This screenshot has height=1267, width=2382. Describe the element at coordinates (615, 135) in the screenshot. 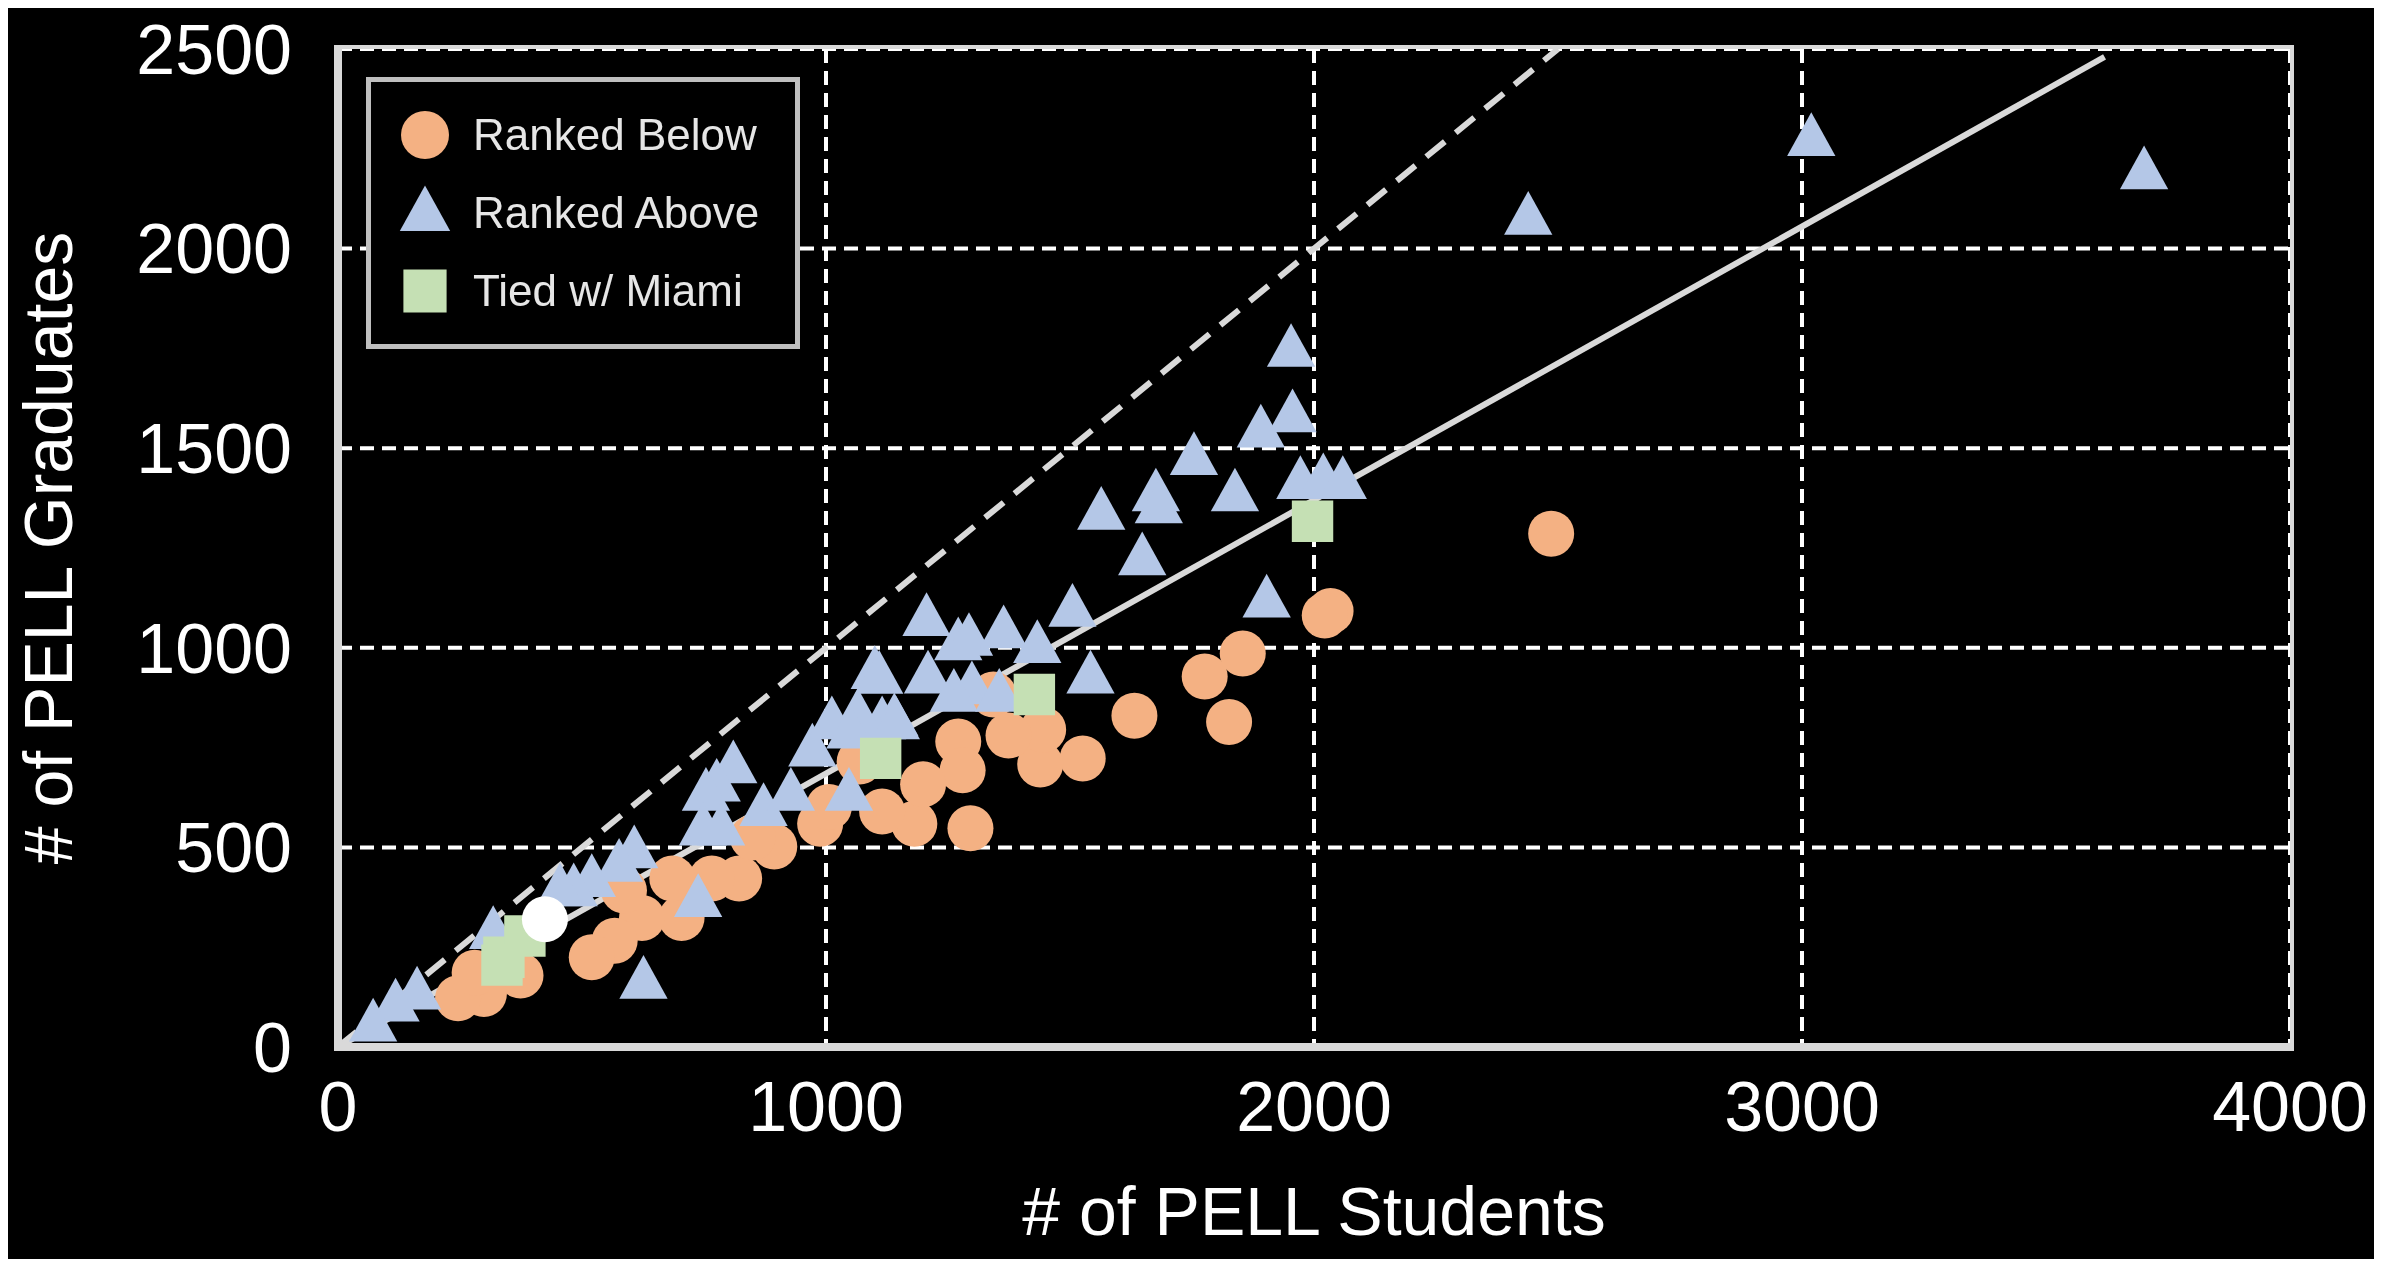

I see `legend-label: Ranked Below` at that location.